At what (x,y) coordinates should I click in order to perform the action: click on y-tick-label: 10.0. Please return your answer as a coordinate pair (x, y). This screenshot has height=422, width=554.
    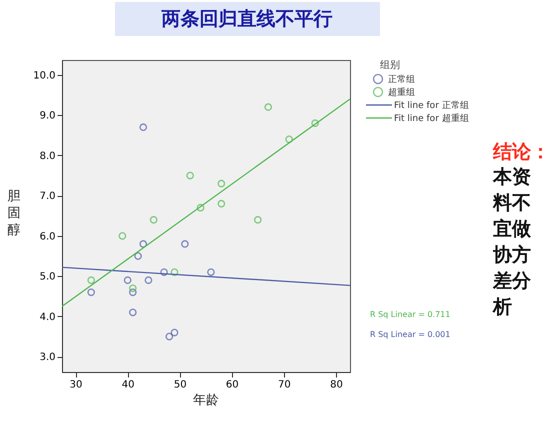
    Looking at the image, I should click on (44, 76).